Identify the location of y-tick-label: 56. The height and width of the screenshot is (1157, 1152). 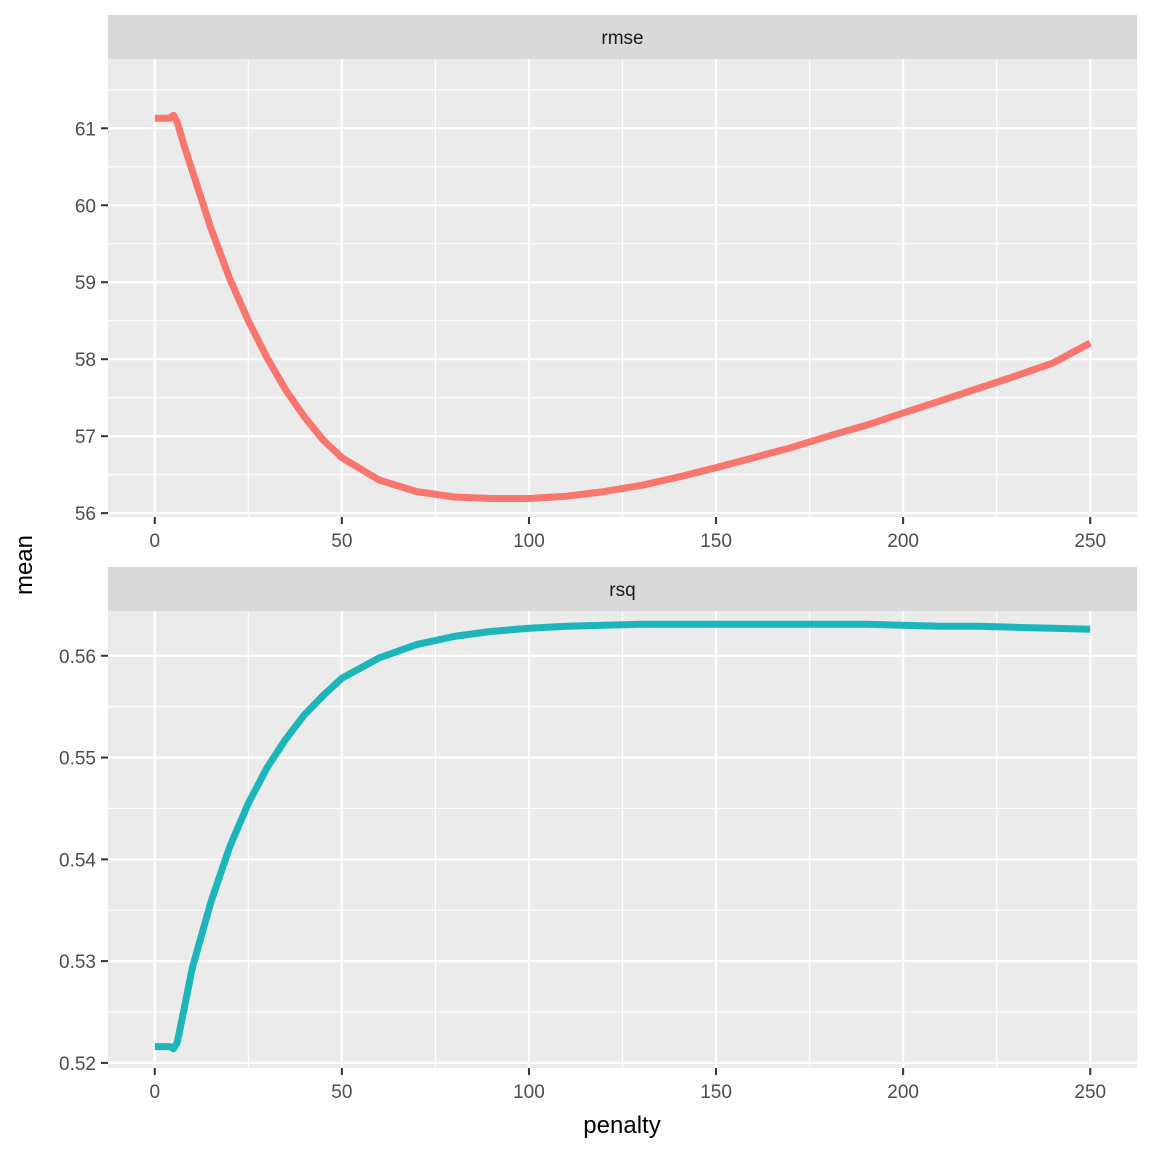
(85, 514).